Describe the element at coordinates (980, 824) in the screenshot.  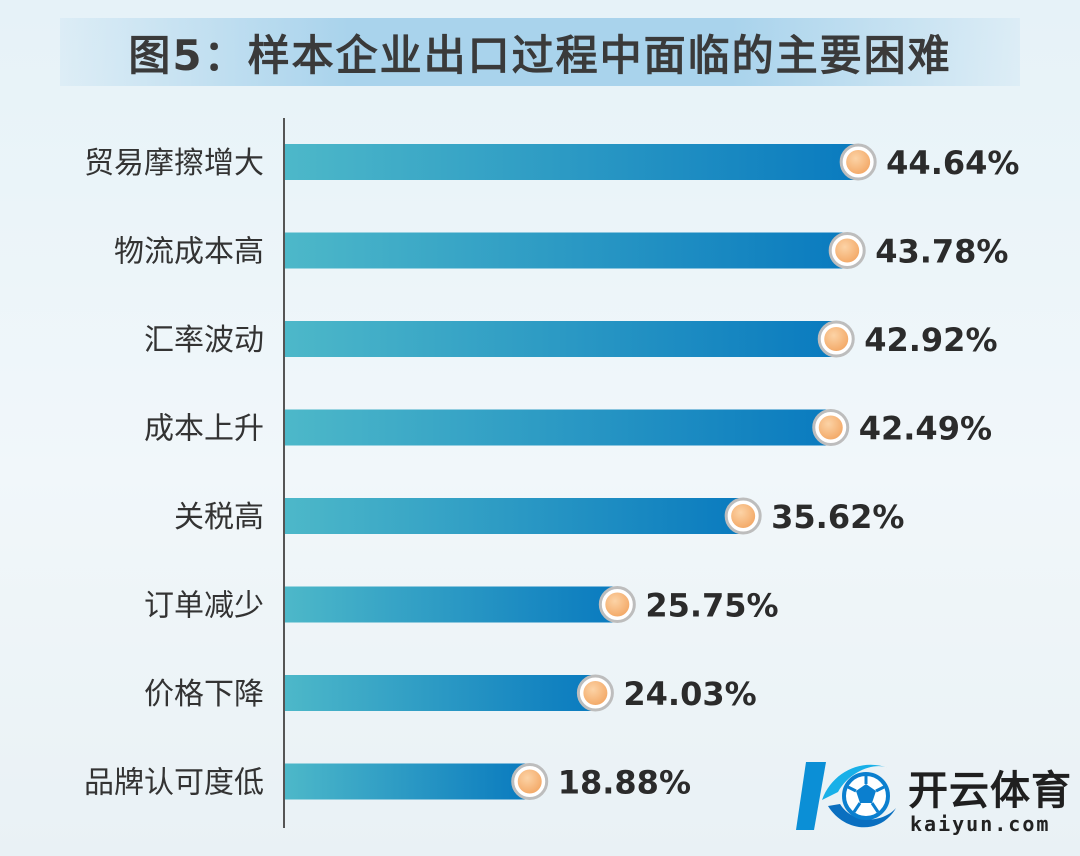
I see `watermark-text-en: kaiyun.com` at that location.